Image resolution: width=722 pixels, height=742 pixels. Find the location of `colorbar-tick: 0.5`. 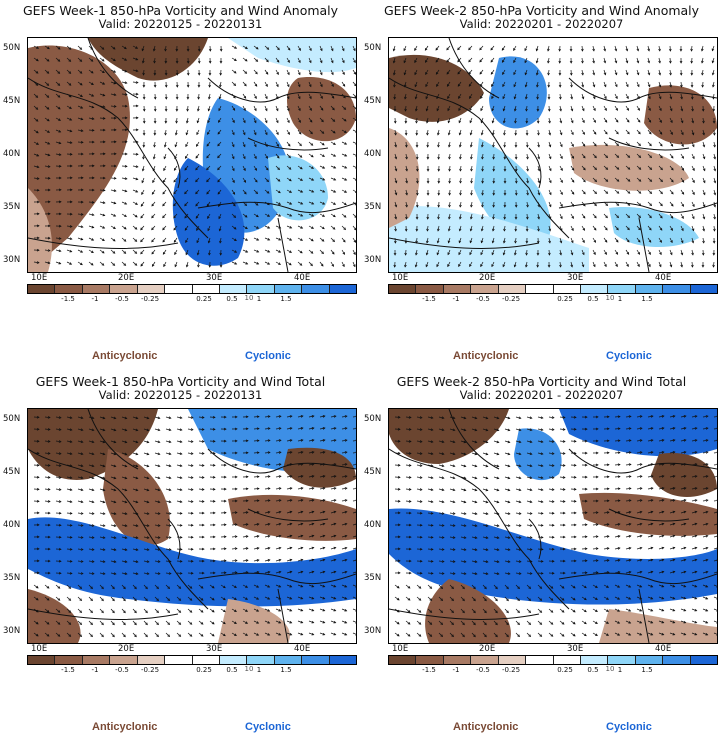

colorbar-tick: 0.5 is located at coordinates (593, 670).